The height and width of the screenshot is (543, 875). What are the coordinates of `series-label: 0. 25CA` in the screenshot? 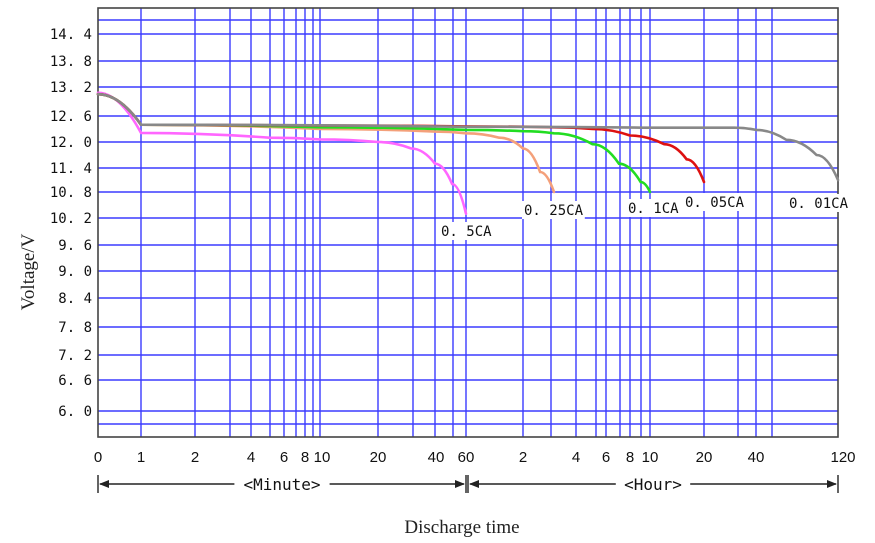 It's located at (554, 211).